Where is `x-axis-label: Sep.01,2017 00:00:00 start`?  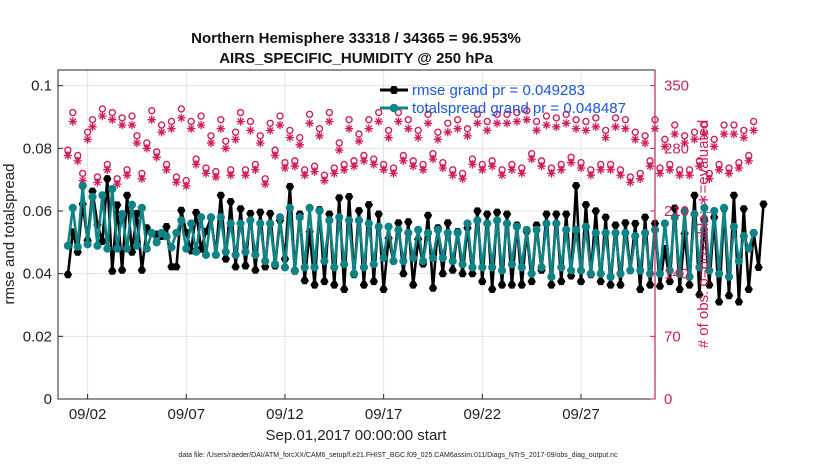 x-axis-label: Sep.01,2017 00:00:00 start is located at coordinates (357, 435).